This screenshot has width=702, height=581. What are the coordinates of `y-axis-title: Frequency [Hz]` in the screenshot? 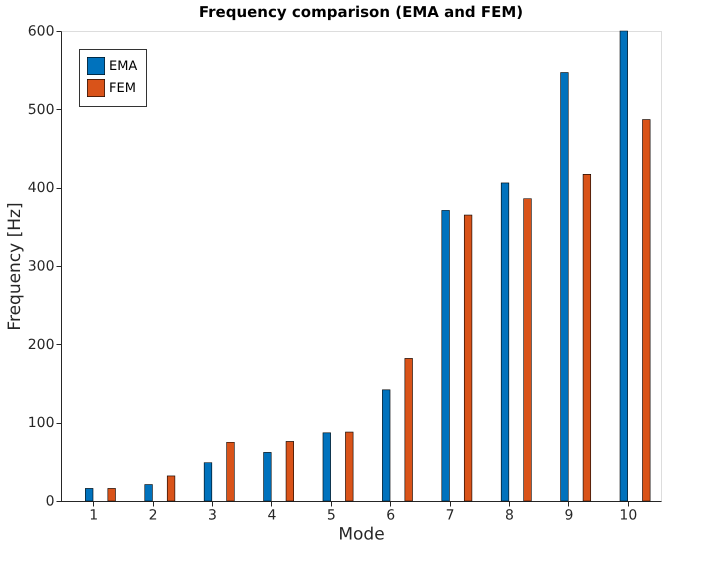 It's located at (14, 266).